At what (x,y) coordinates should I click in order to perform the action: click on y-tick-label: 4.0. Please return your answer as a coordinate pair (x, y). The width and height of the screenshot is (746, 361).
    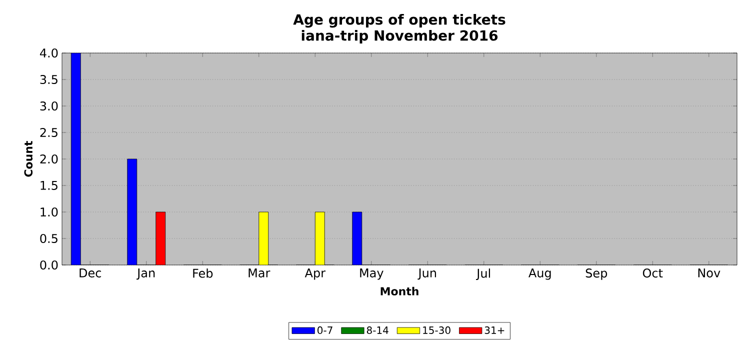
    Looking at the image, I should click on (49, 53).